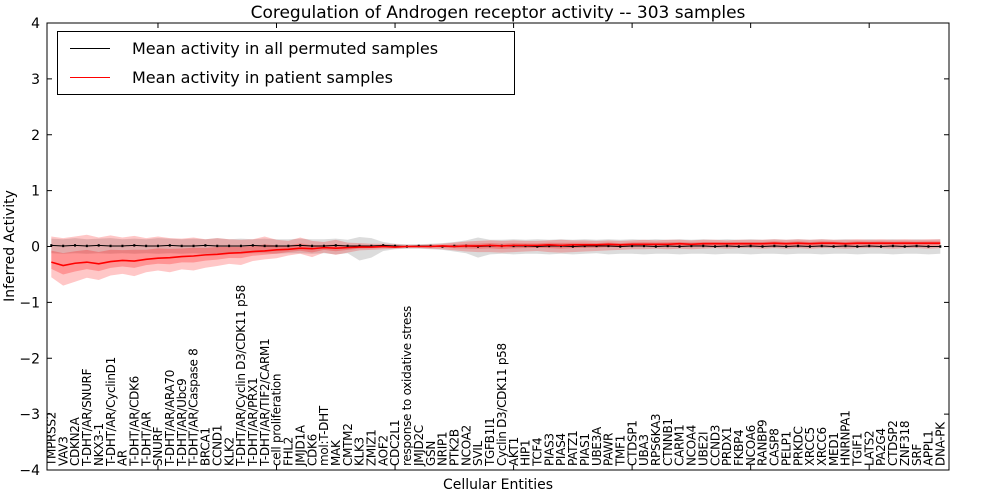 This screenshot has width=1000, height=500. I want to click on y-tick-label: −3, so click(29, 415).